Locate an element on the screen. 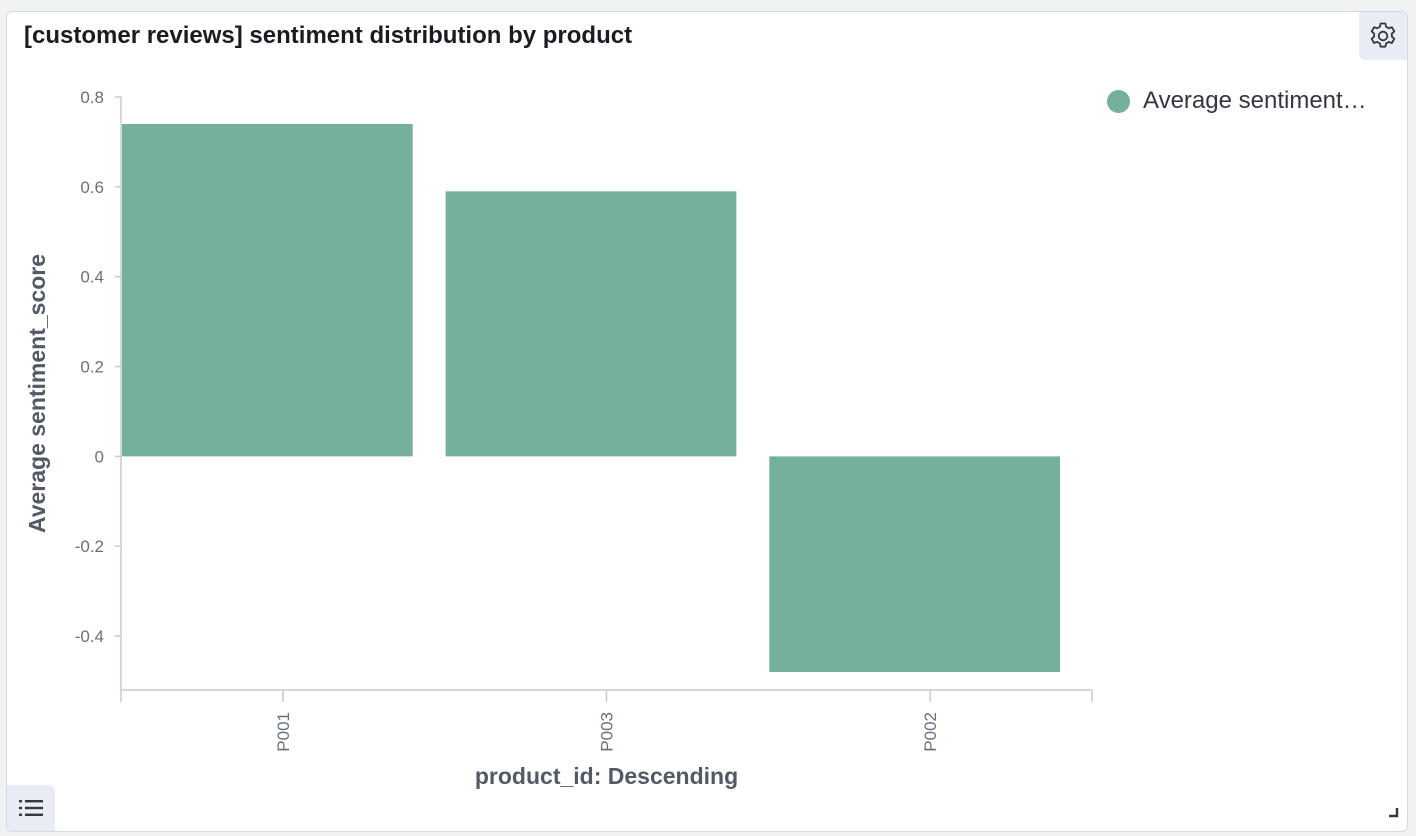  panel-settings-button is located at coordinates (1383, 36).